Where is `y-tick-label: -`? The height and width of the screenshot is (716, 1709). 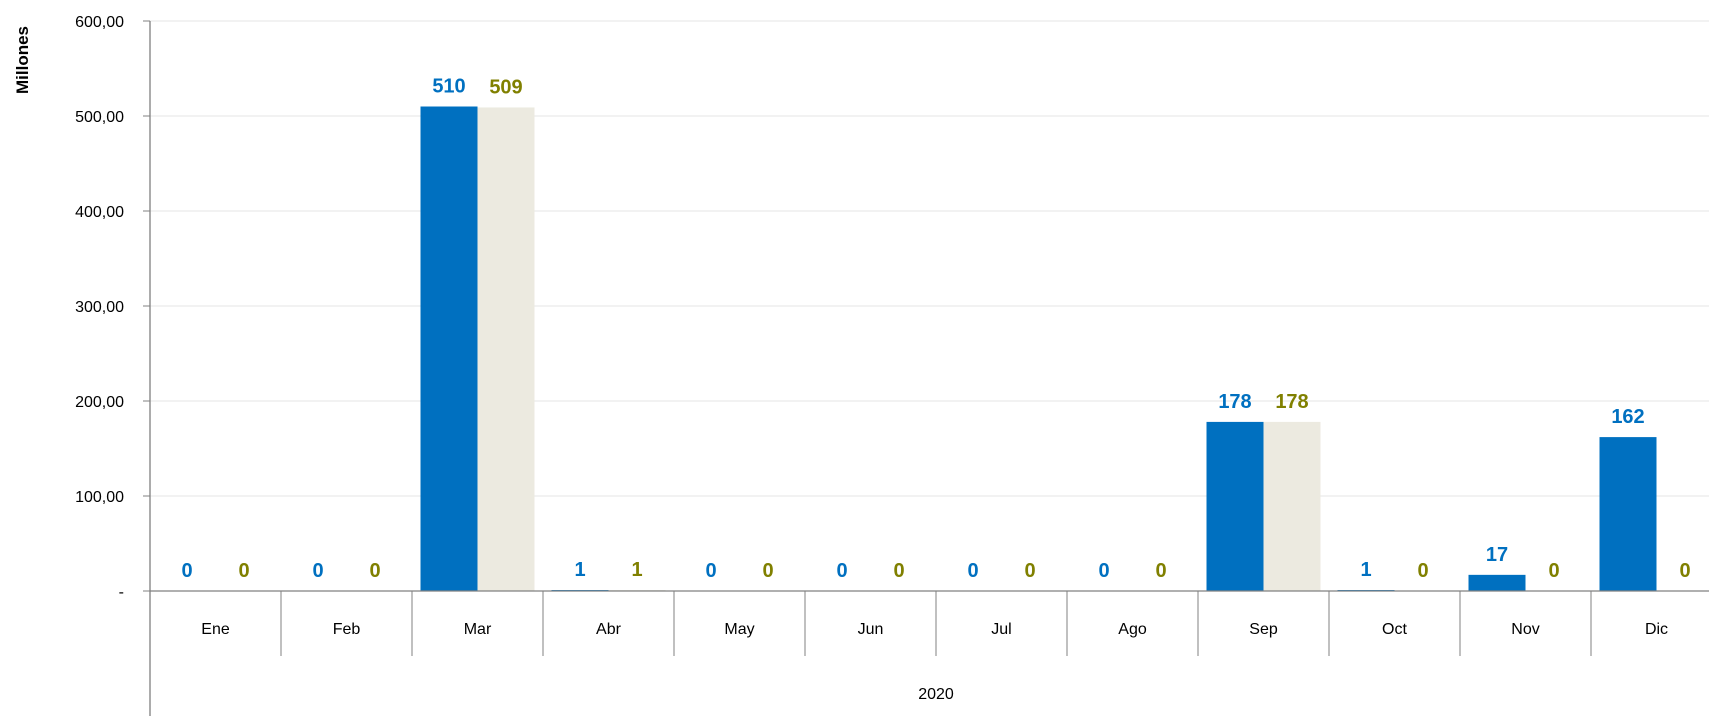
y-tick-label: - is located at coordinates (121, 592).